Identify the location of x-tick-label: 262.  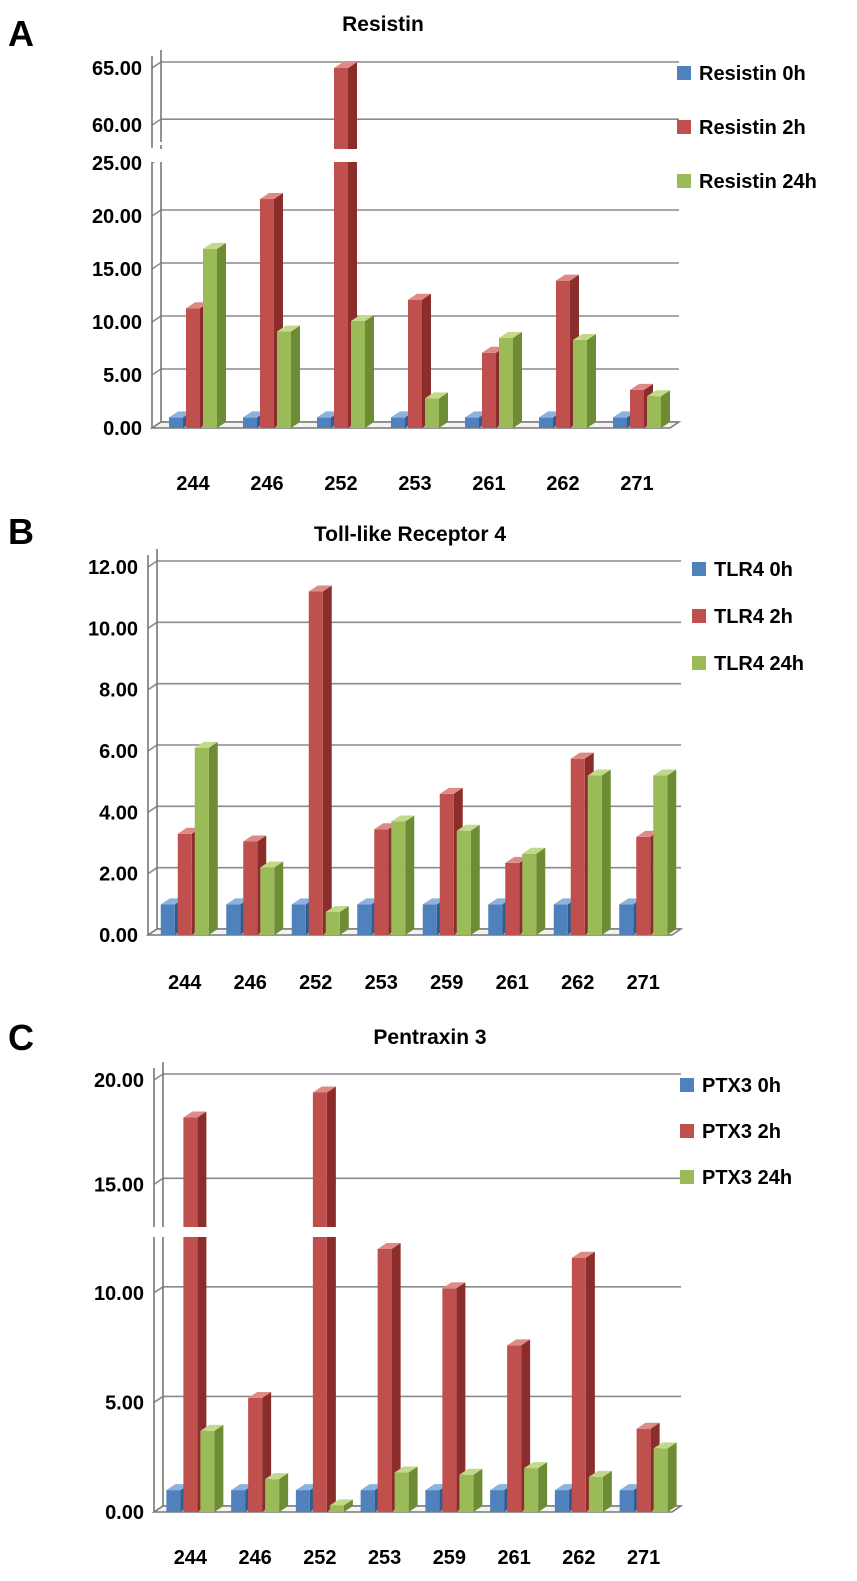
(577, 983).